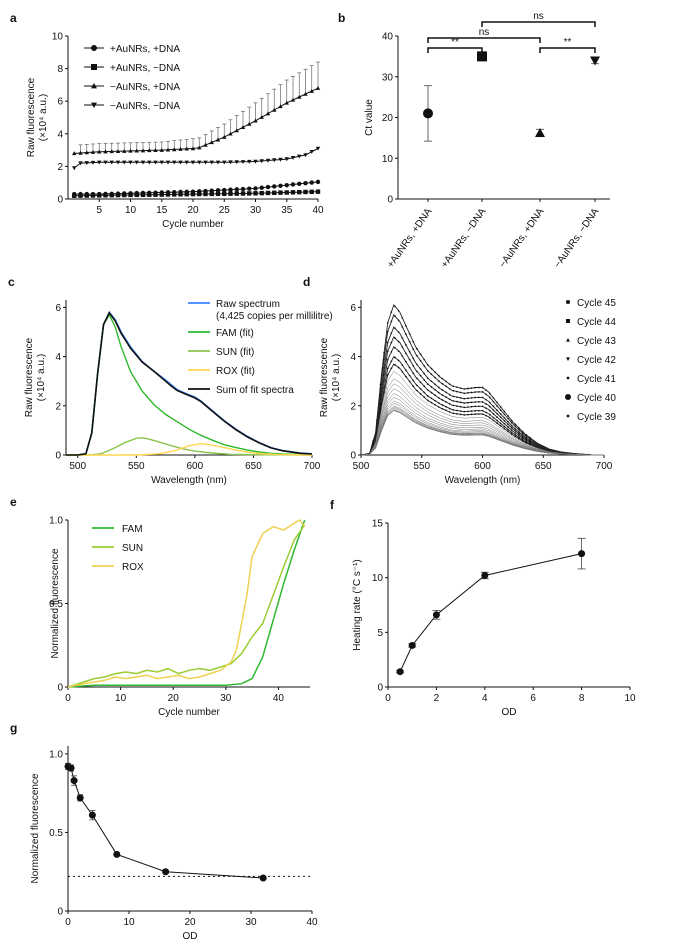  What do you see at coordinates (56, 521) in the screenshot?
I see `y-tick-label: 1.0` at bounding box center [56, 521].